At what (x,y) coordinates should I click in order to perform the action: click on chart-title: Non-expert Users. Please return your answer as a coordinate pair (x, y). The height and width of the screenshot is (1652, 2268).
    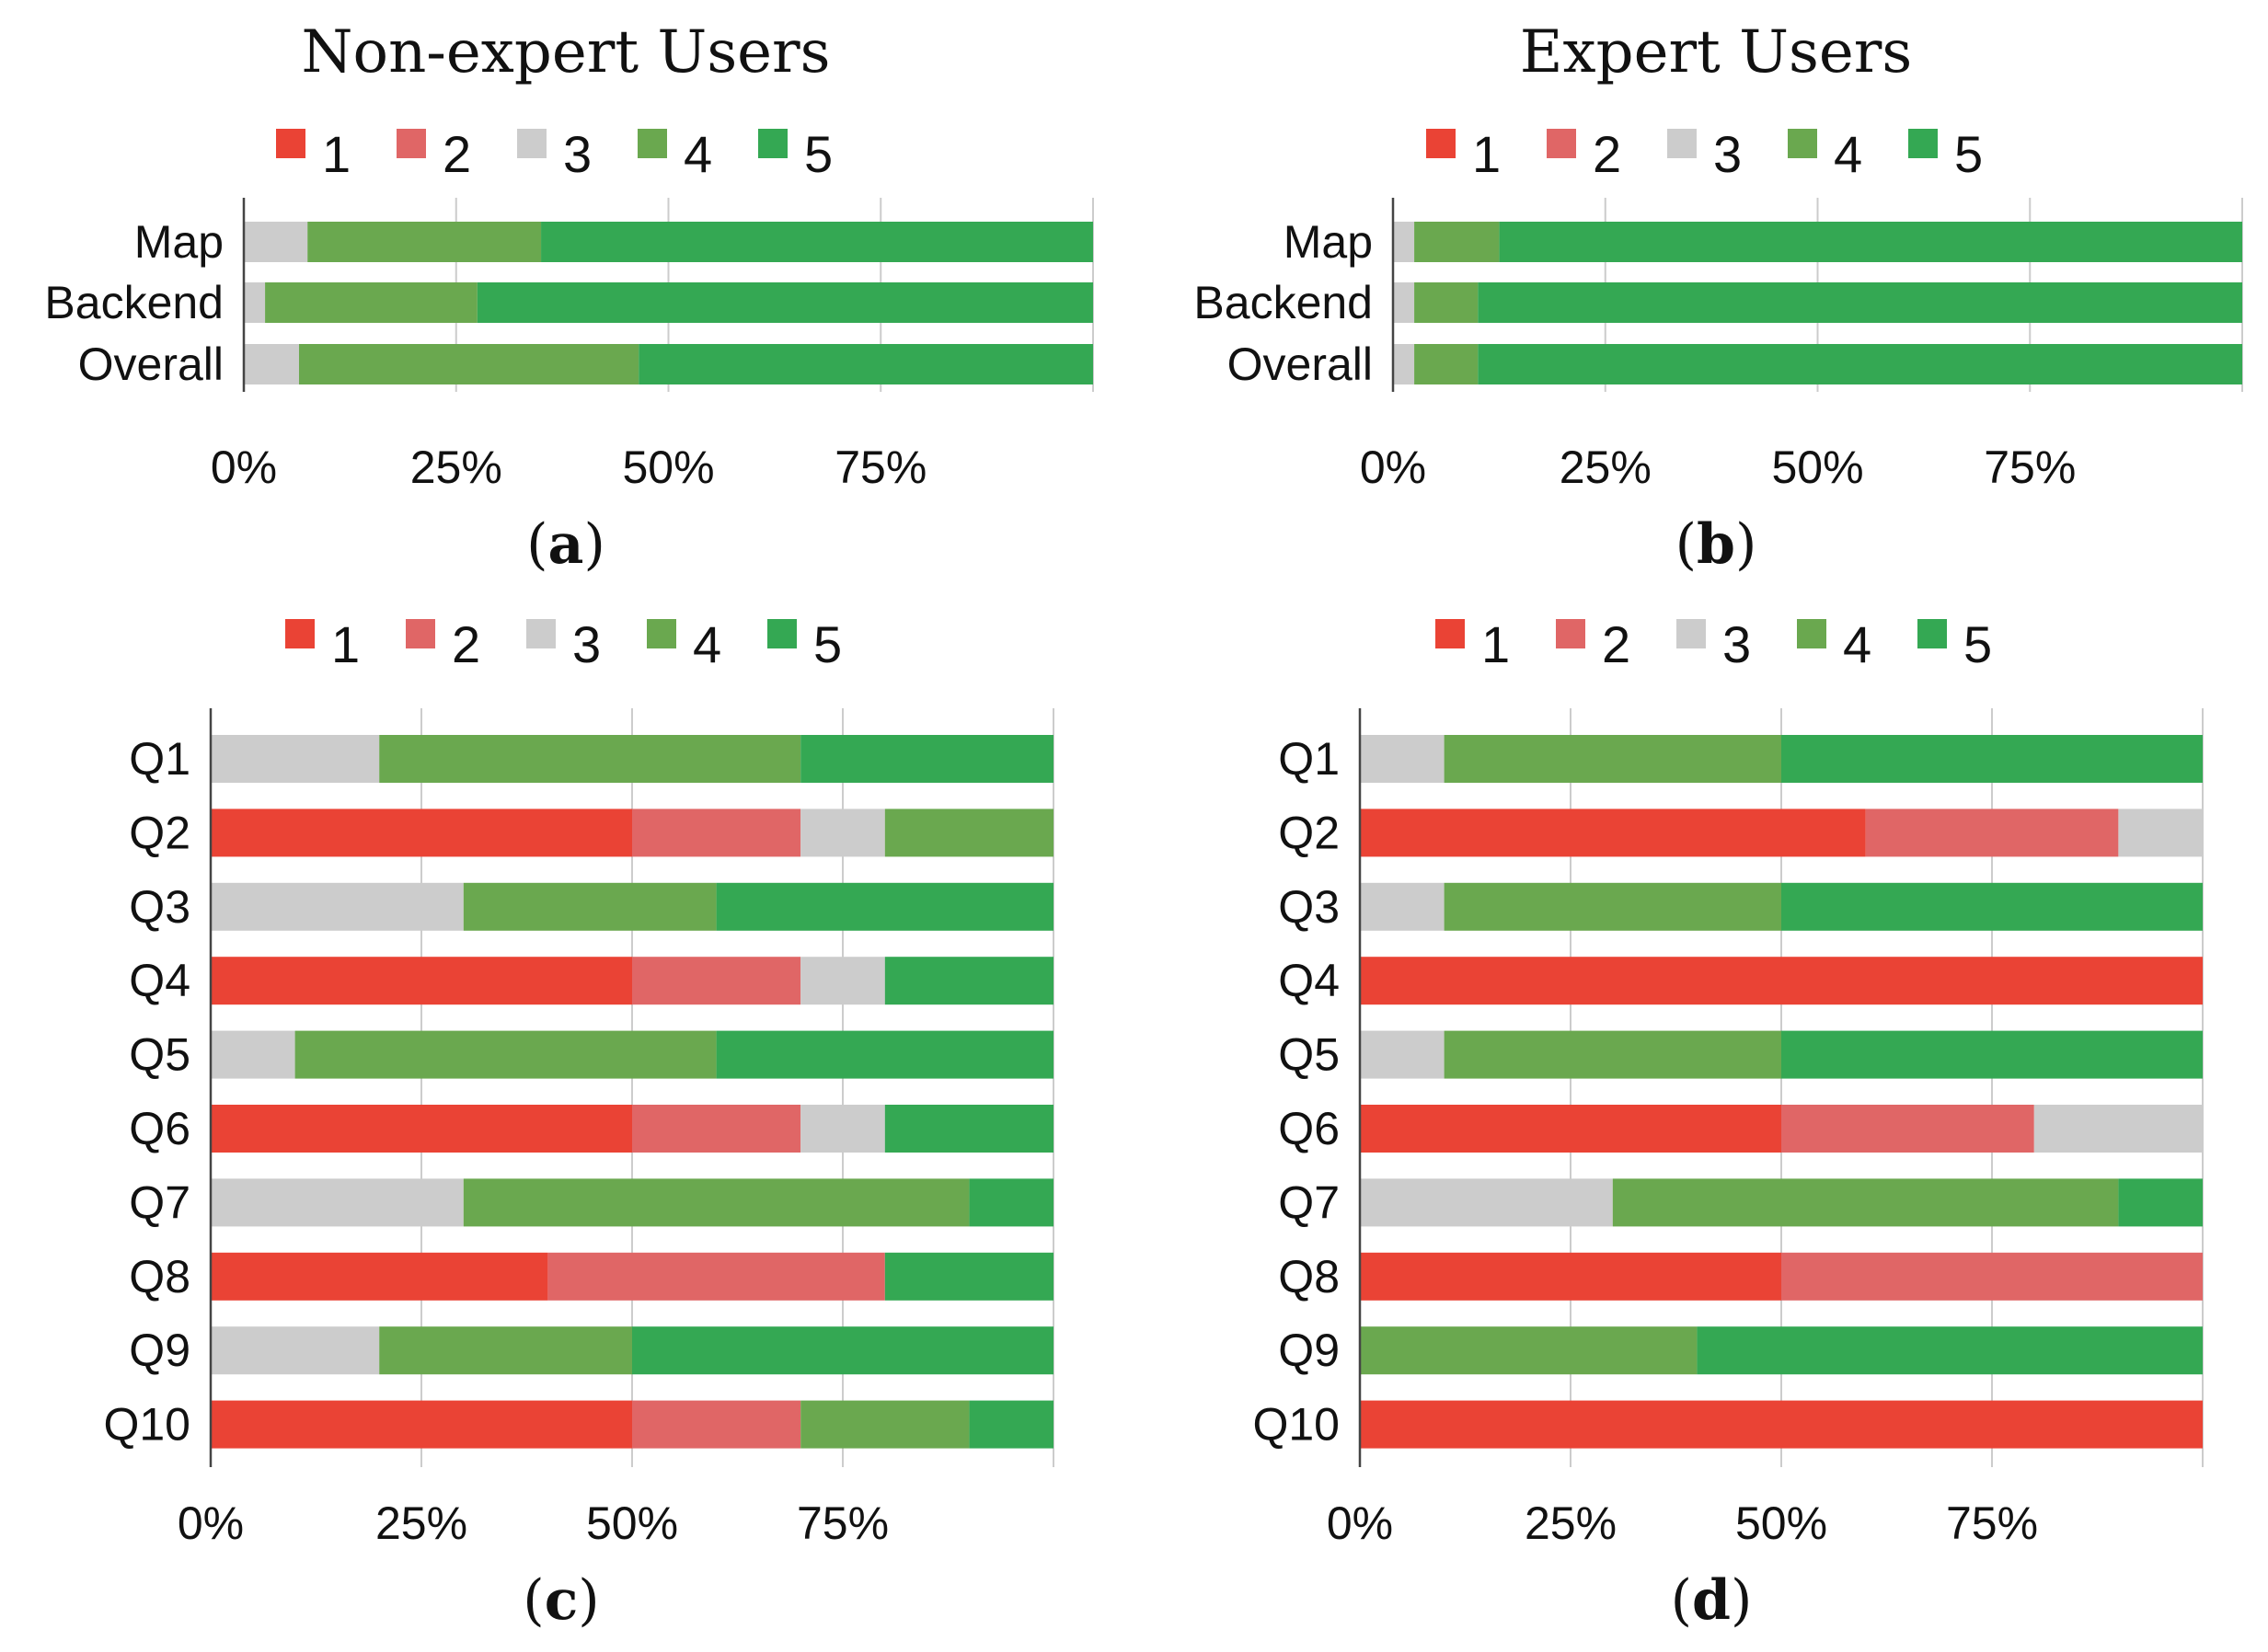
    Looking at the image, I should click on (566, 52).